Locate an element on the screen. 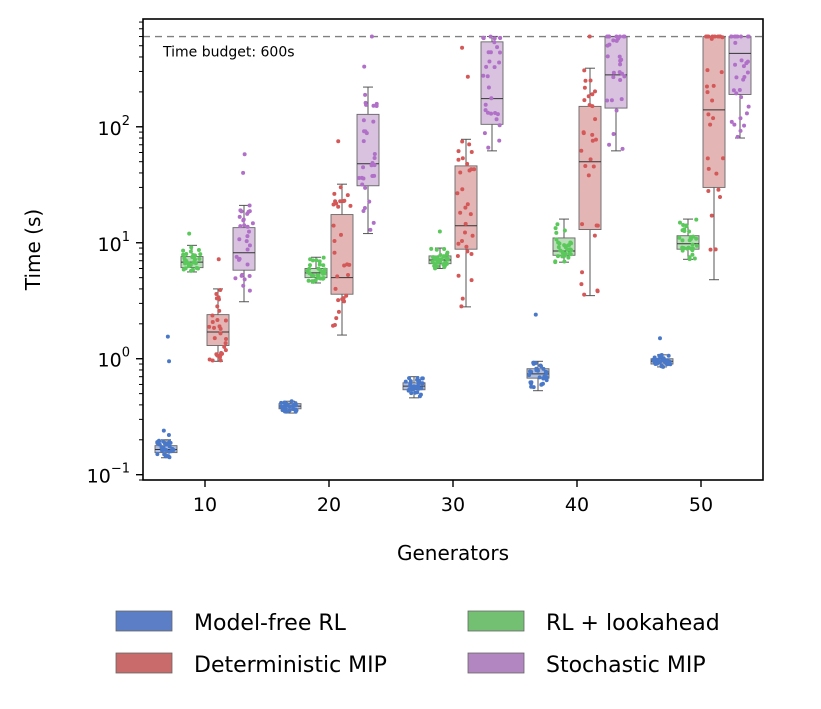 This screenshot has width=821, height=709. legend-swatch is located at coordinates (144, 663).